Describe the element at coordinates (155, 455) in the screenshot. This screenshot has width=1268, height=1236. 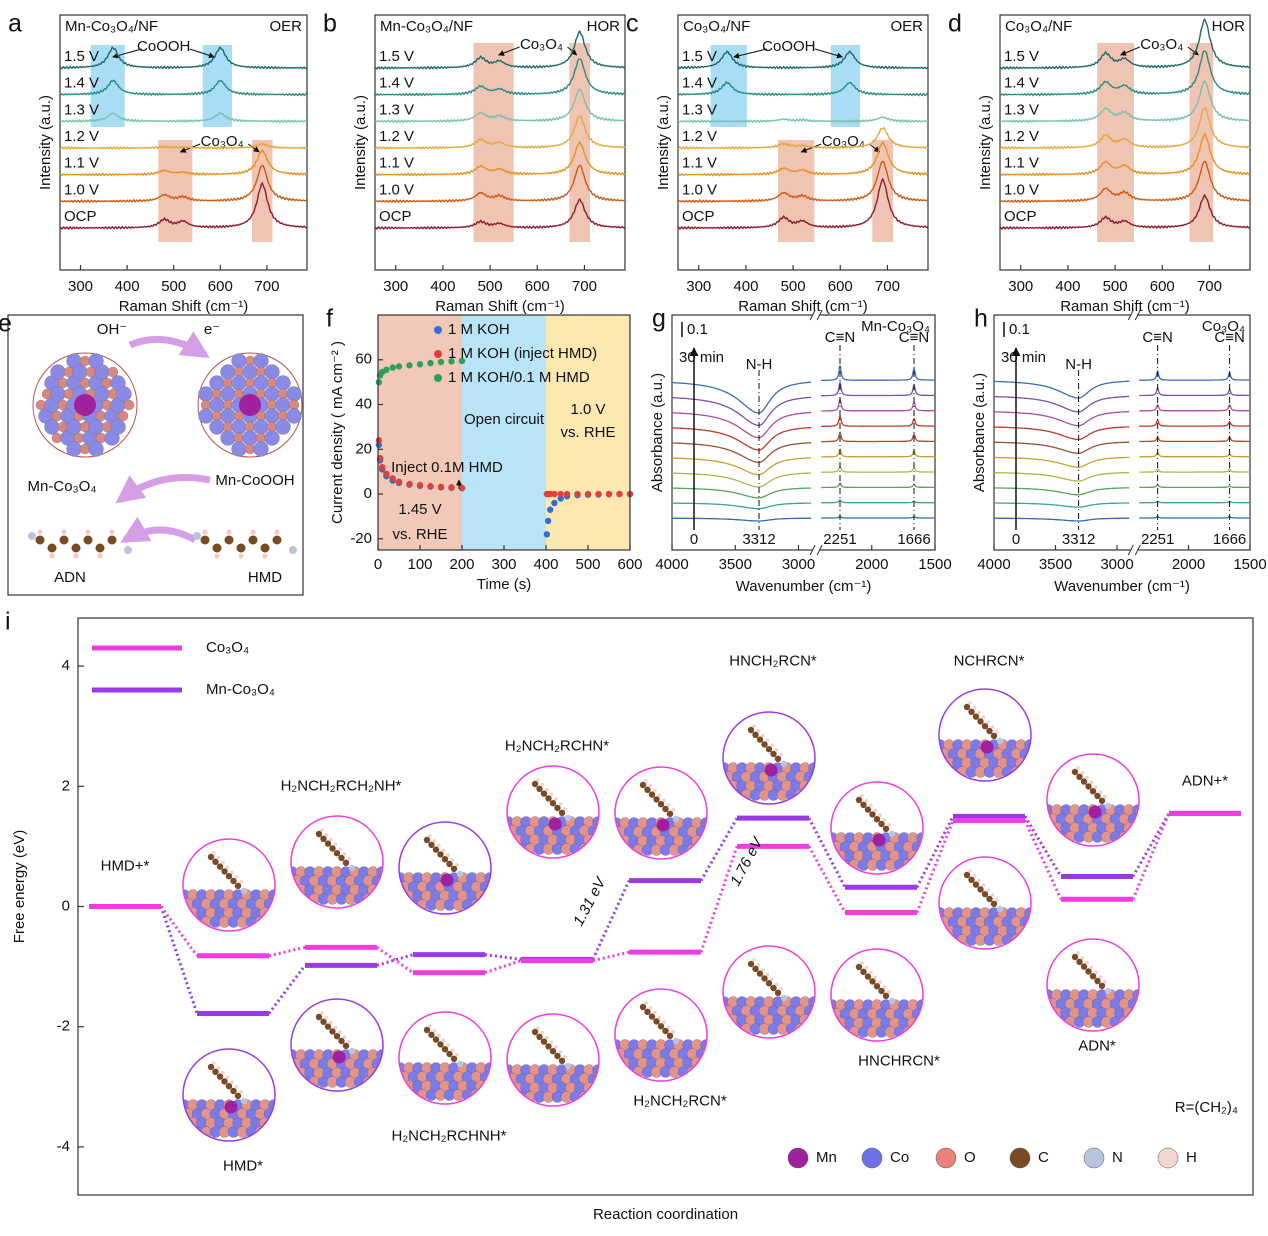
I see `frame` at that location.